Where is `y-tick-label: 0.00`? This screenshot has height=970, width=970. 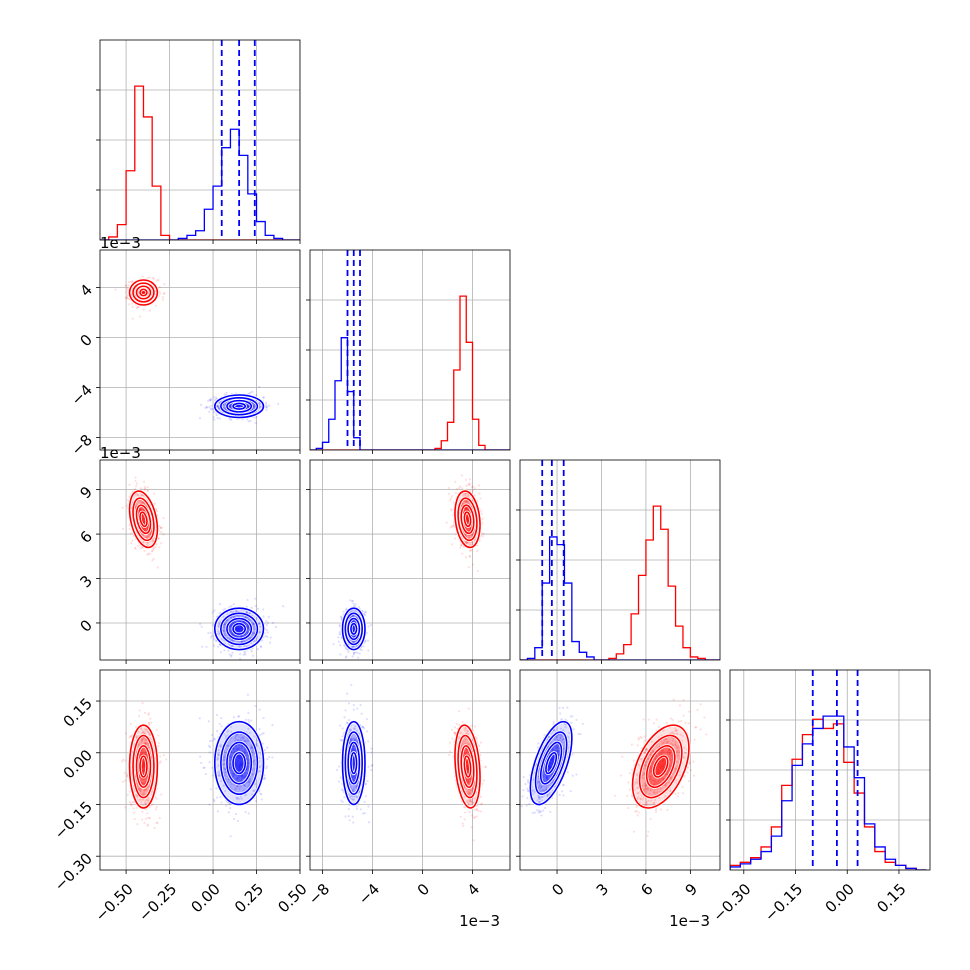 y-tick-label: 0.00 is located at coordinates (78, 764).